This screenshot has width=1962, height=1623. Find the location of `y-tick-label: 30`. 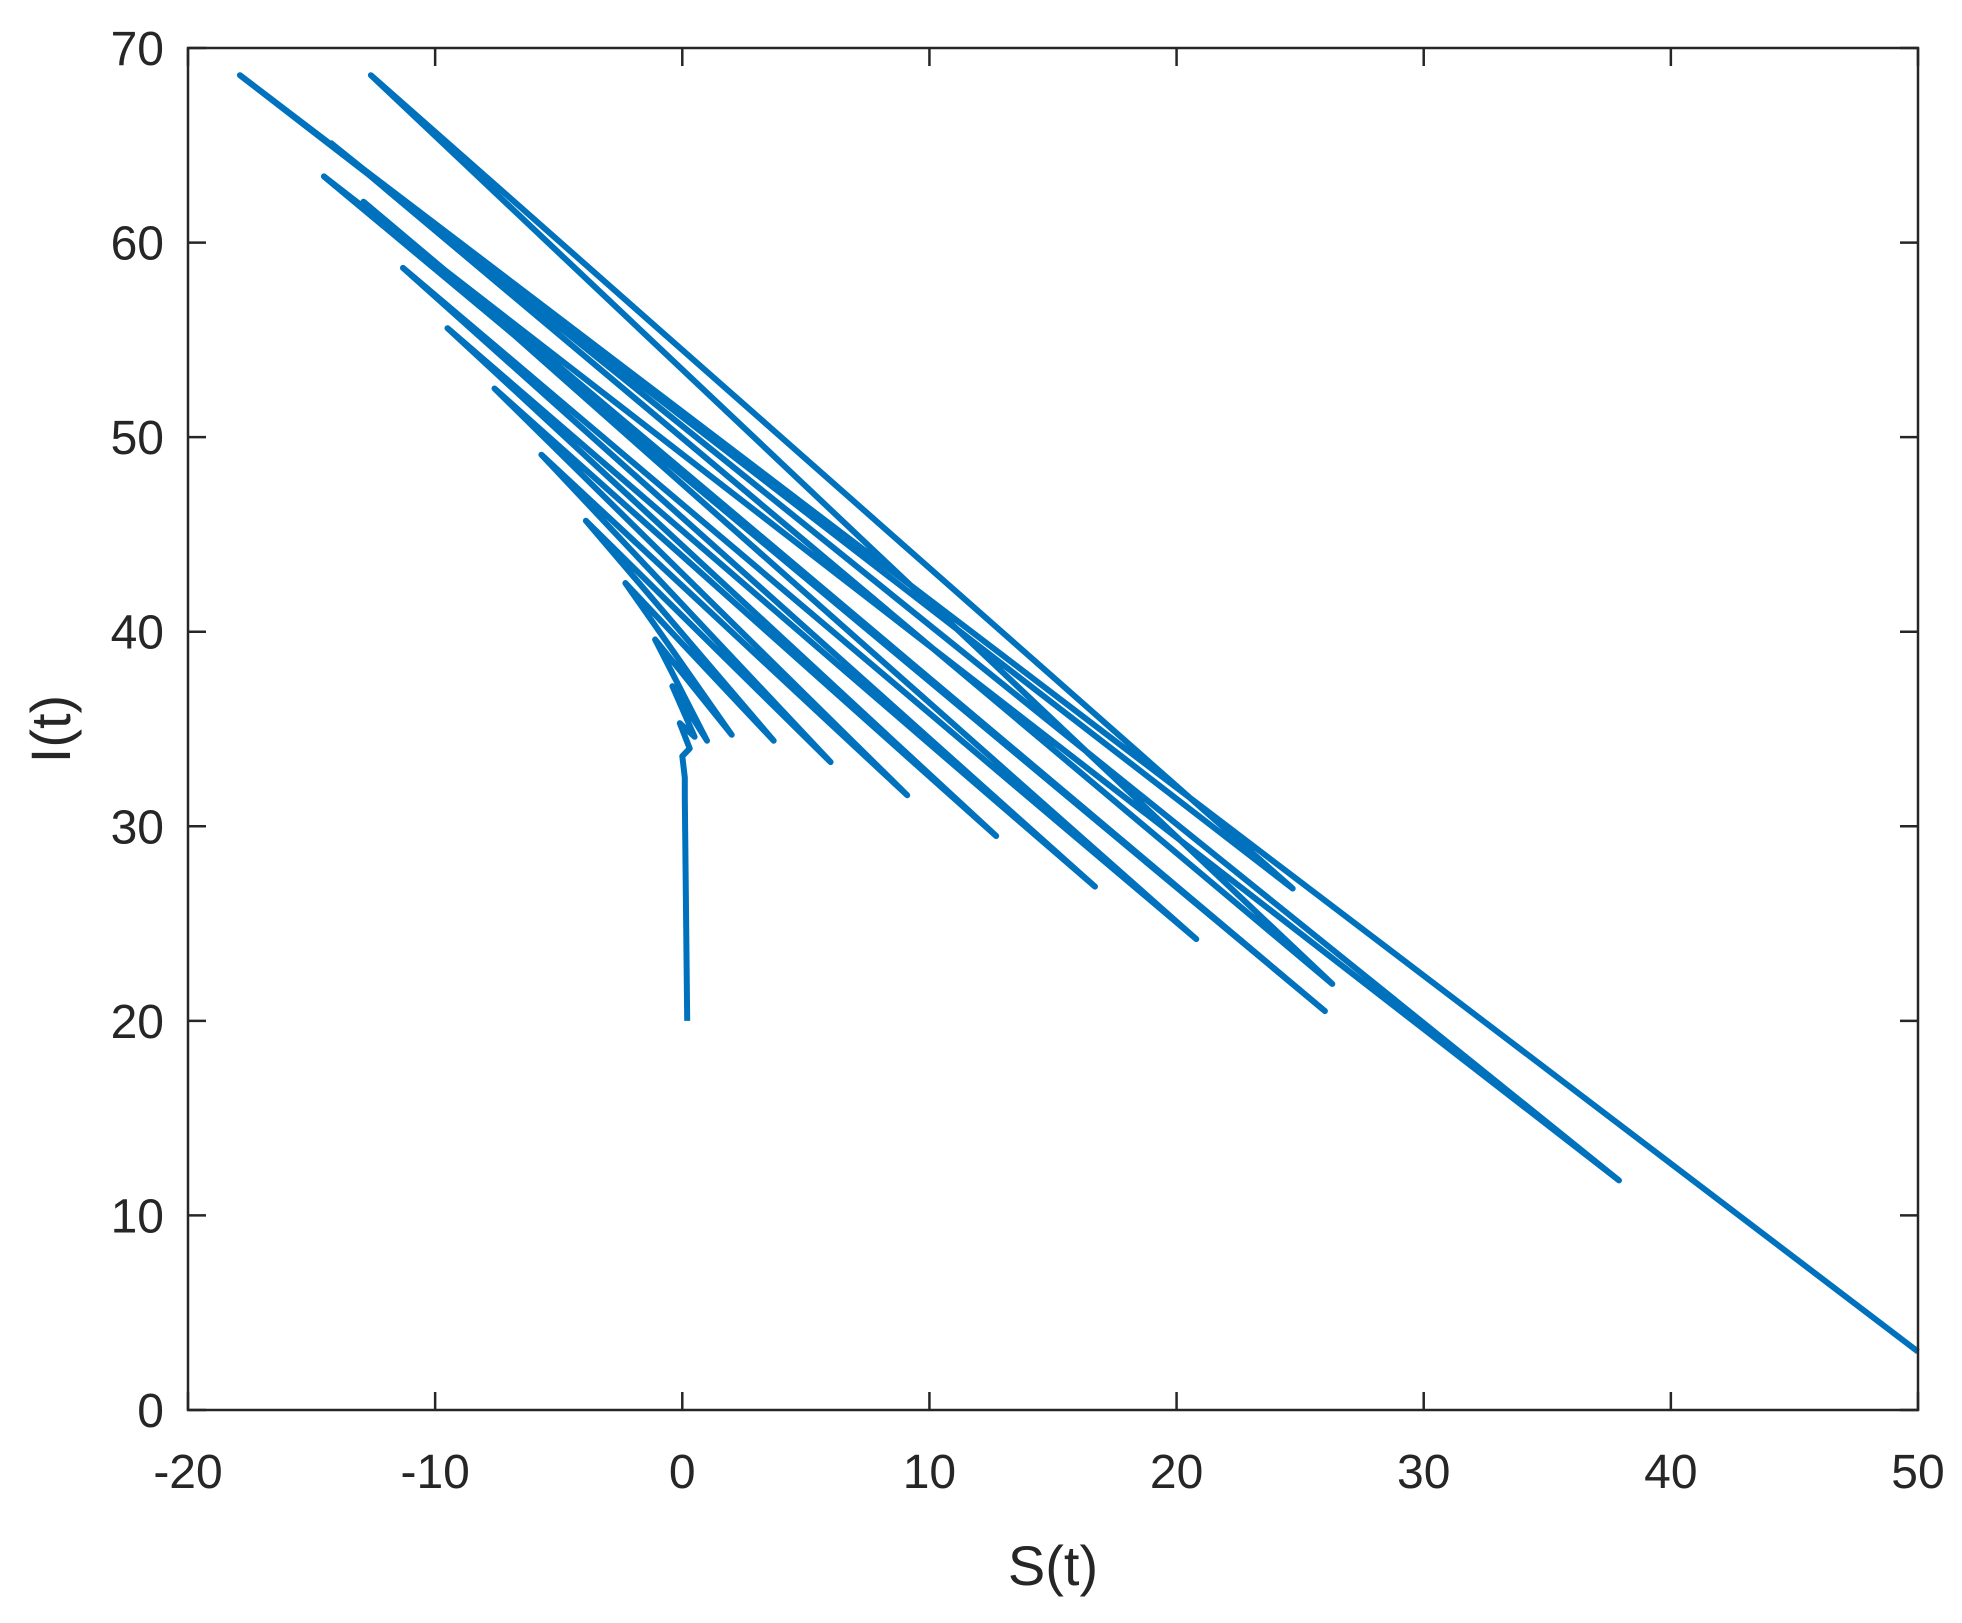

y-tick-label: 30 is located at coordinates (137, 827).